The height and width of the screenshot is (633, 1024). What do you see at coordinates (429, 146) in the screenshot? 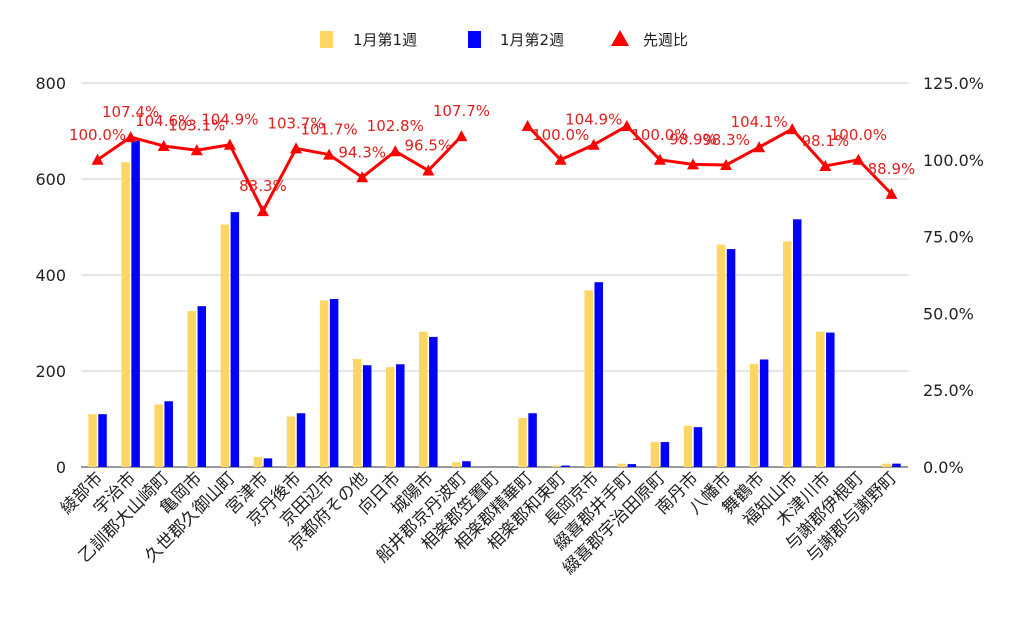
I see `ratio-data-label: 96.5%` at bounding box center [429, 146].